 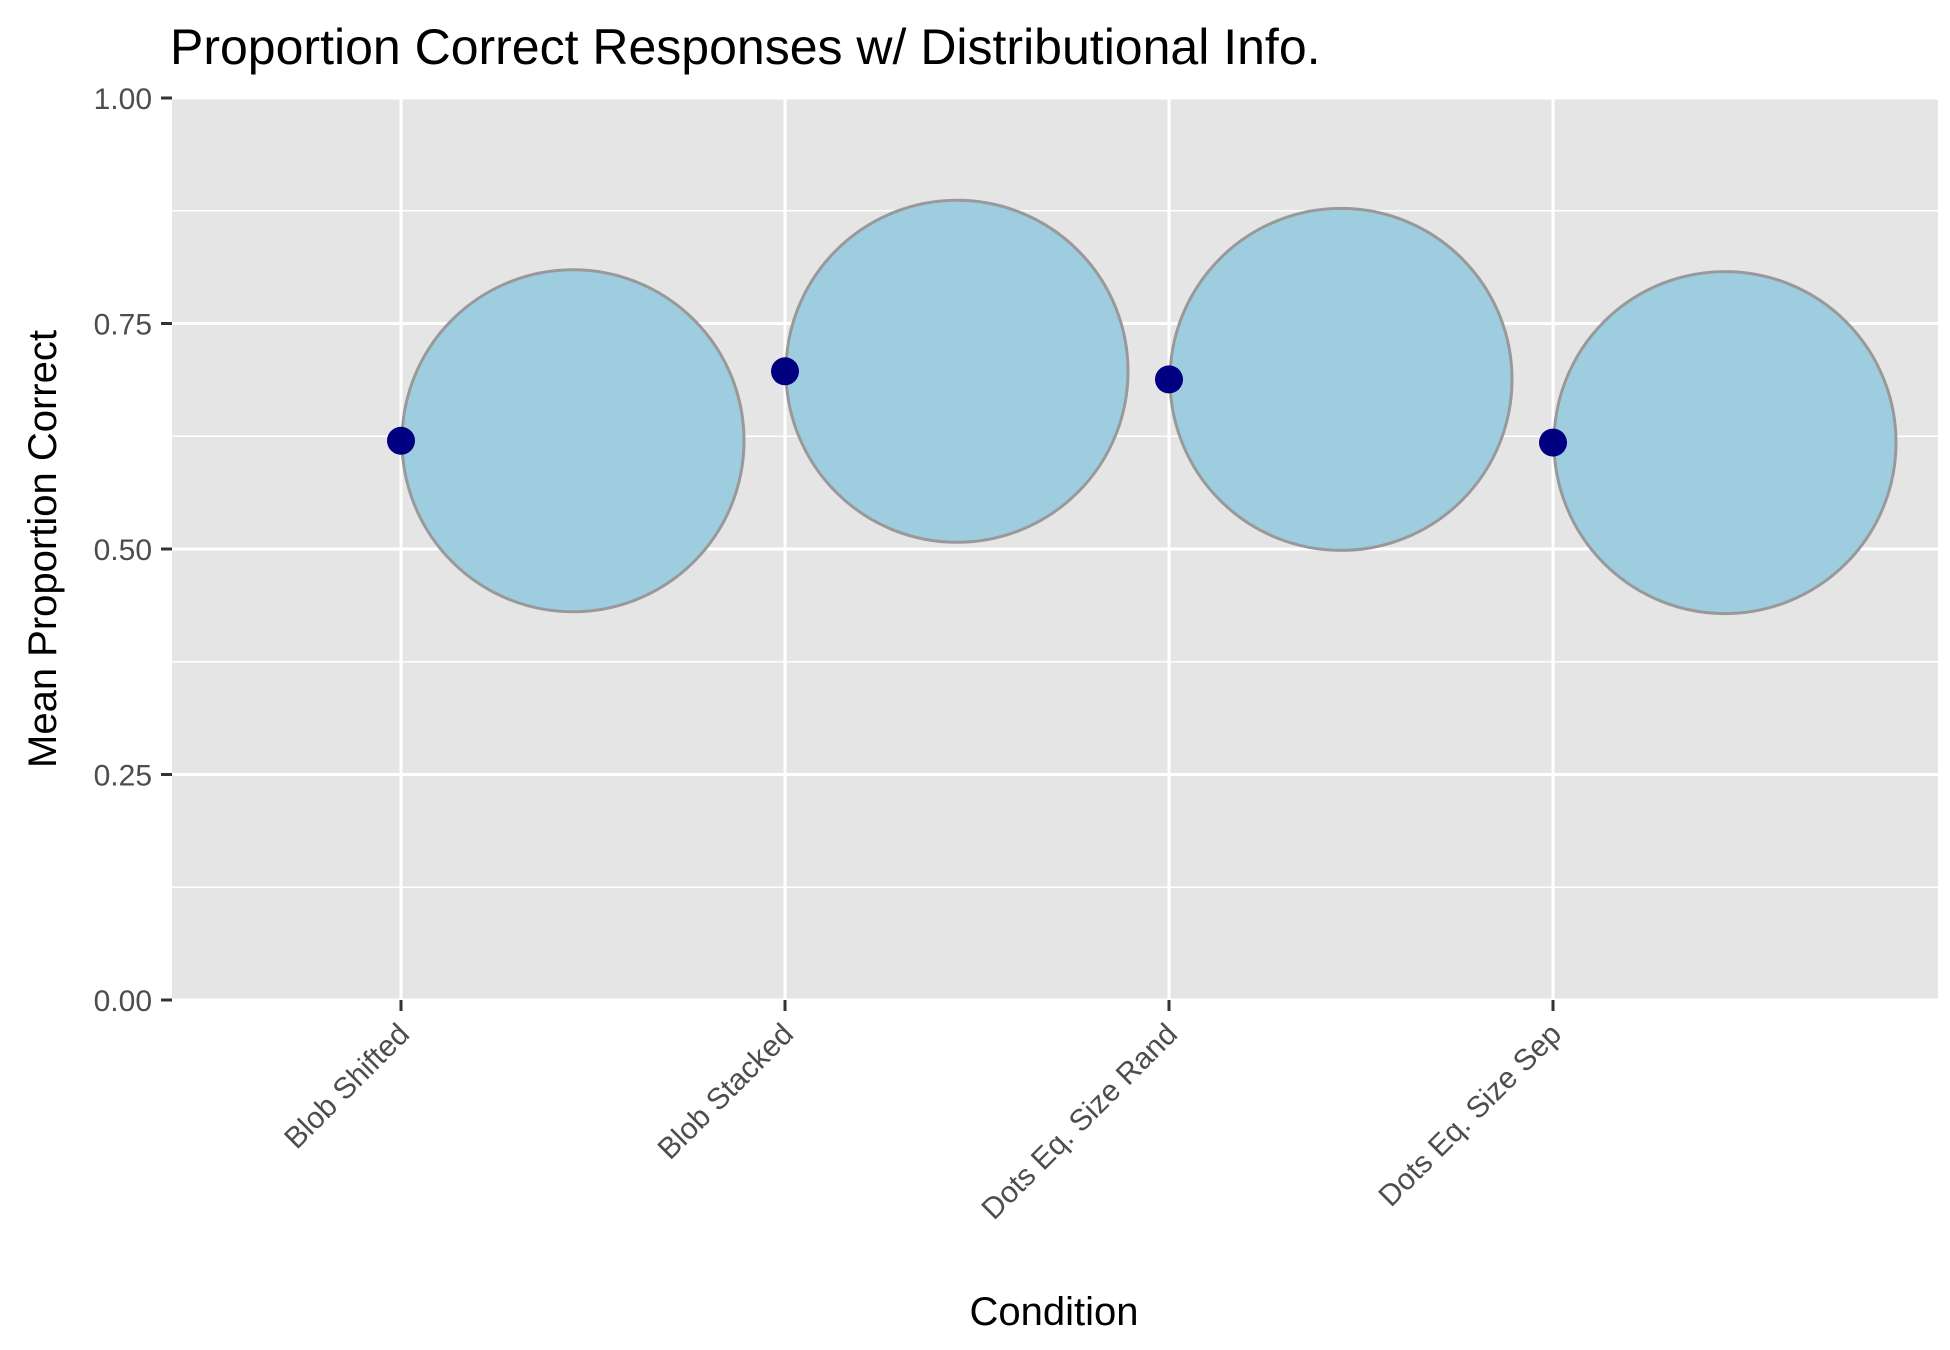 What do you see at coordinates (1053, 1312) in the screenshot?
I see `x-axis-title: Condition` at bounding box center [1053, 1312].